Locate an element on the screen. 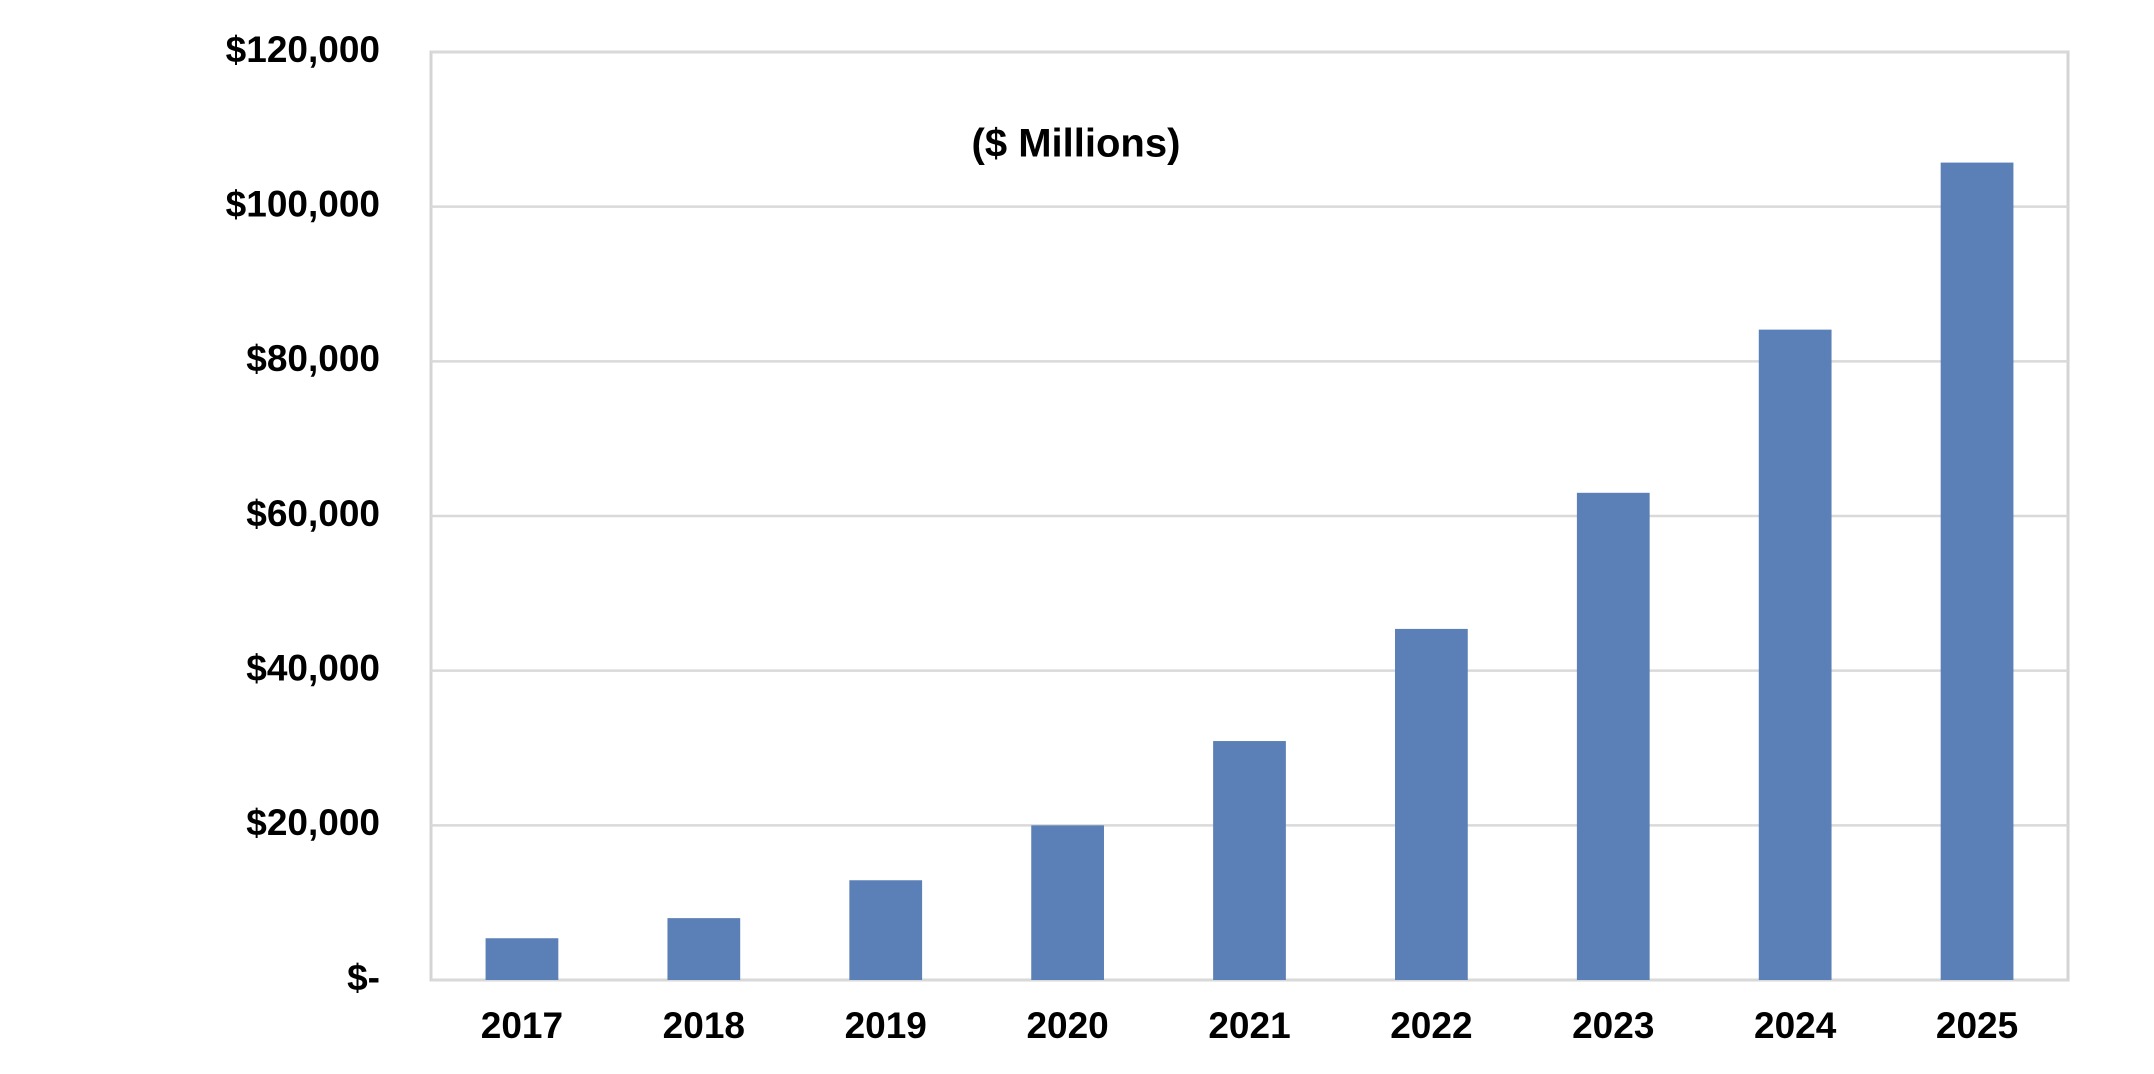  annotation: ($ Millions) is located at coordinates (1076, 144).